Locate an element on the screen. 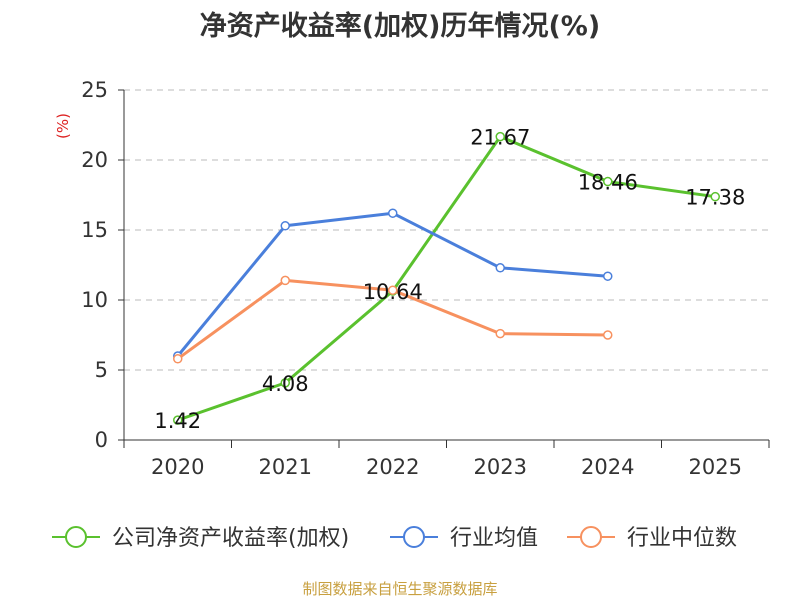  legend-item-2: 行业中位数 is located at coordinates (652, 538).